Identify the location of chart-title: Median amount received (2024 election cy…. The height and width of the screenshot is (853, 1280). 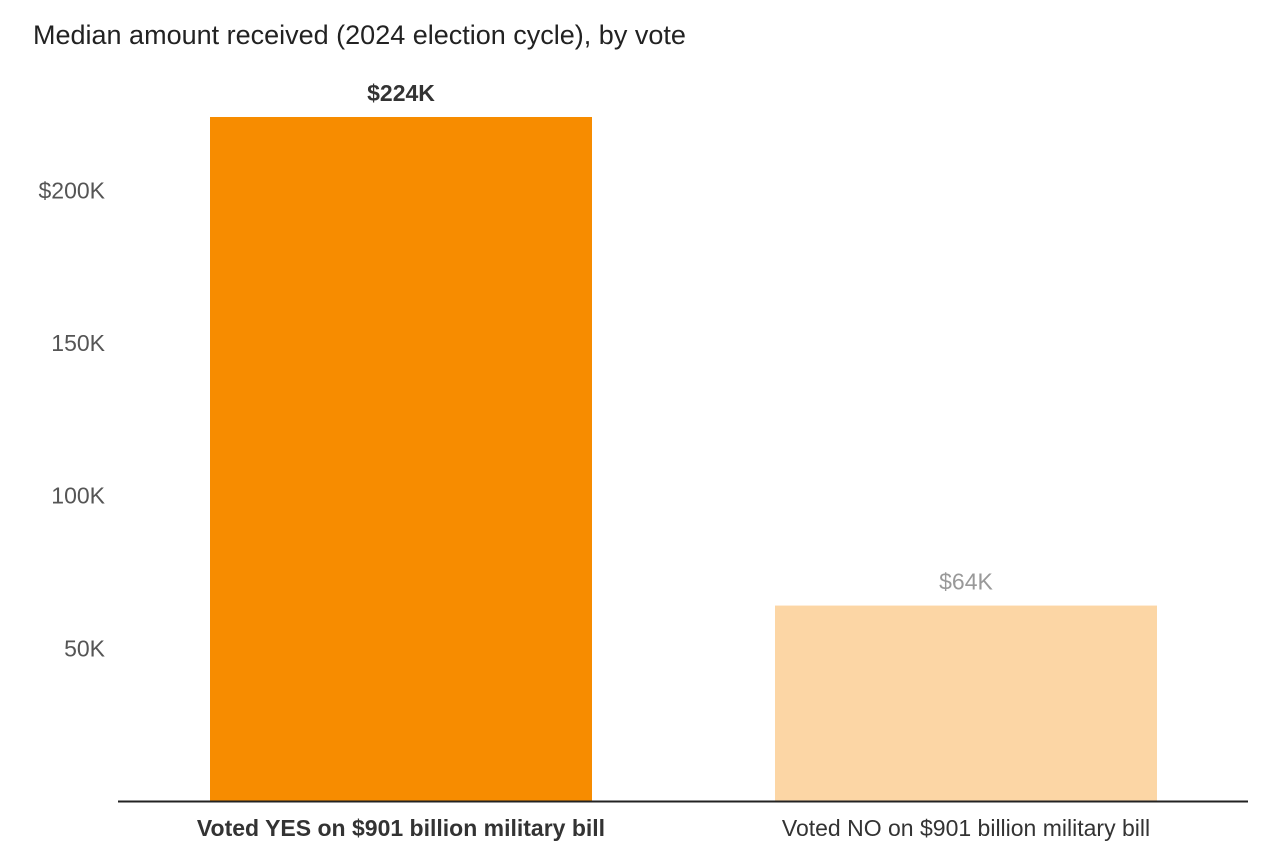
(359, 35).